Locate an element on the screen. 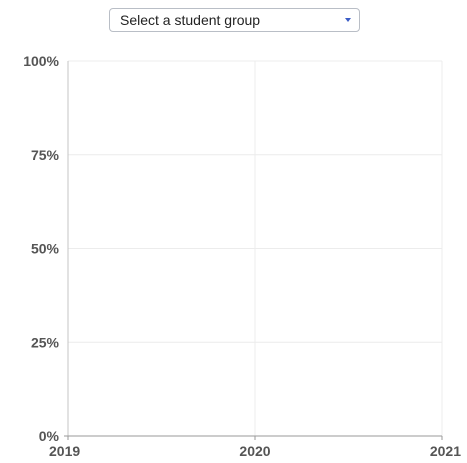  y-tick-label: 100% is located at coordinates (41, 61).